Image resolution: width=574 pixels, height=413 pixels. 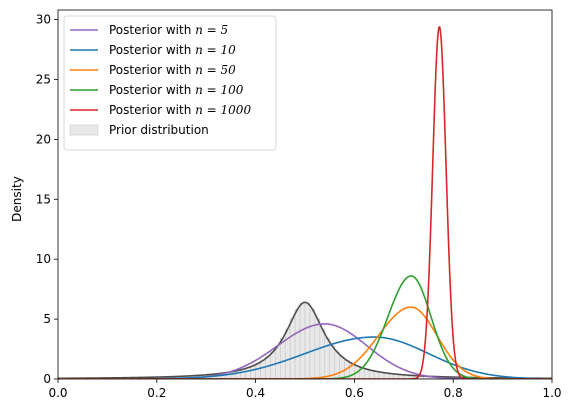 I want to click on y-tick-label: 5, so click(x=47, y=319).